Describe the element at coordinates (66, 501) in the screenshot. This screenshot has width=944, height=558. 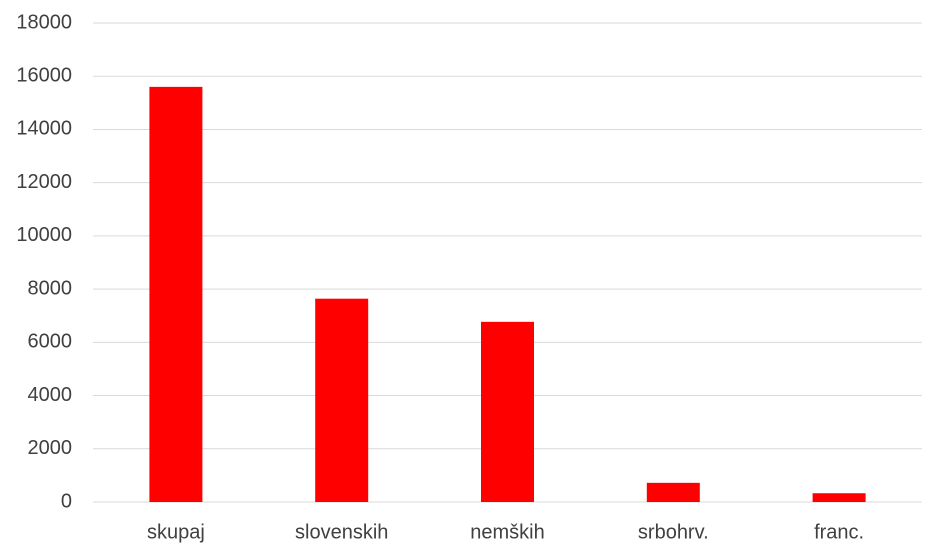
I see `y-tick-label: 0` at that location.